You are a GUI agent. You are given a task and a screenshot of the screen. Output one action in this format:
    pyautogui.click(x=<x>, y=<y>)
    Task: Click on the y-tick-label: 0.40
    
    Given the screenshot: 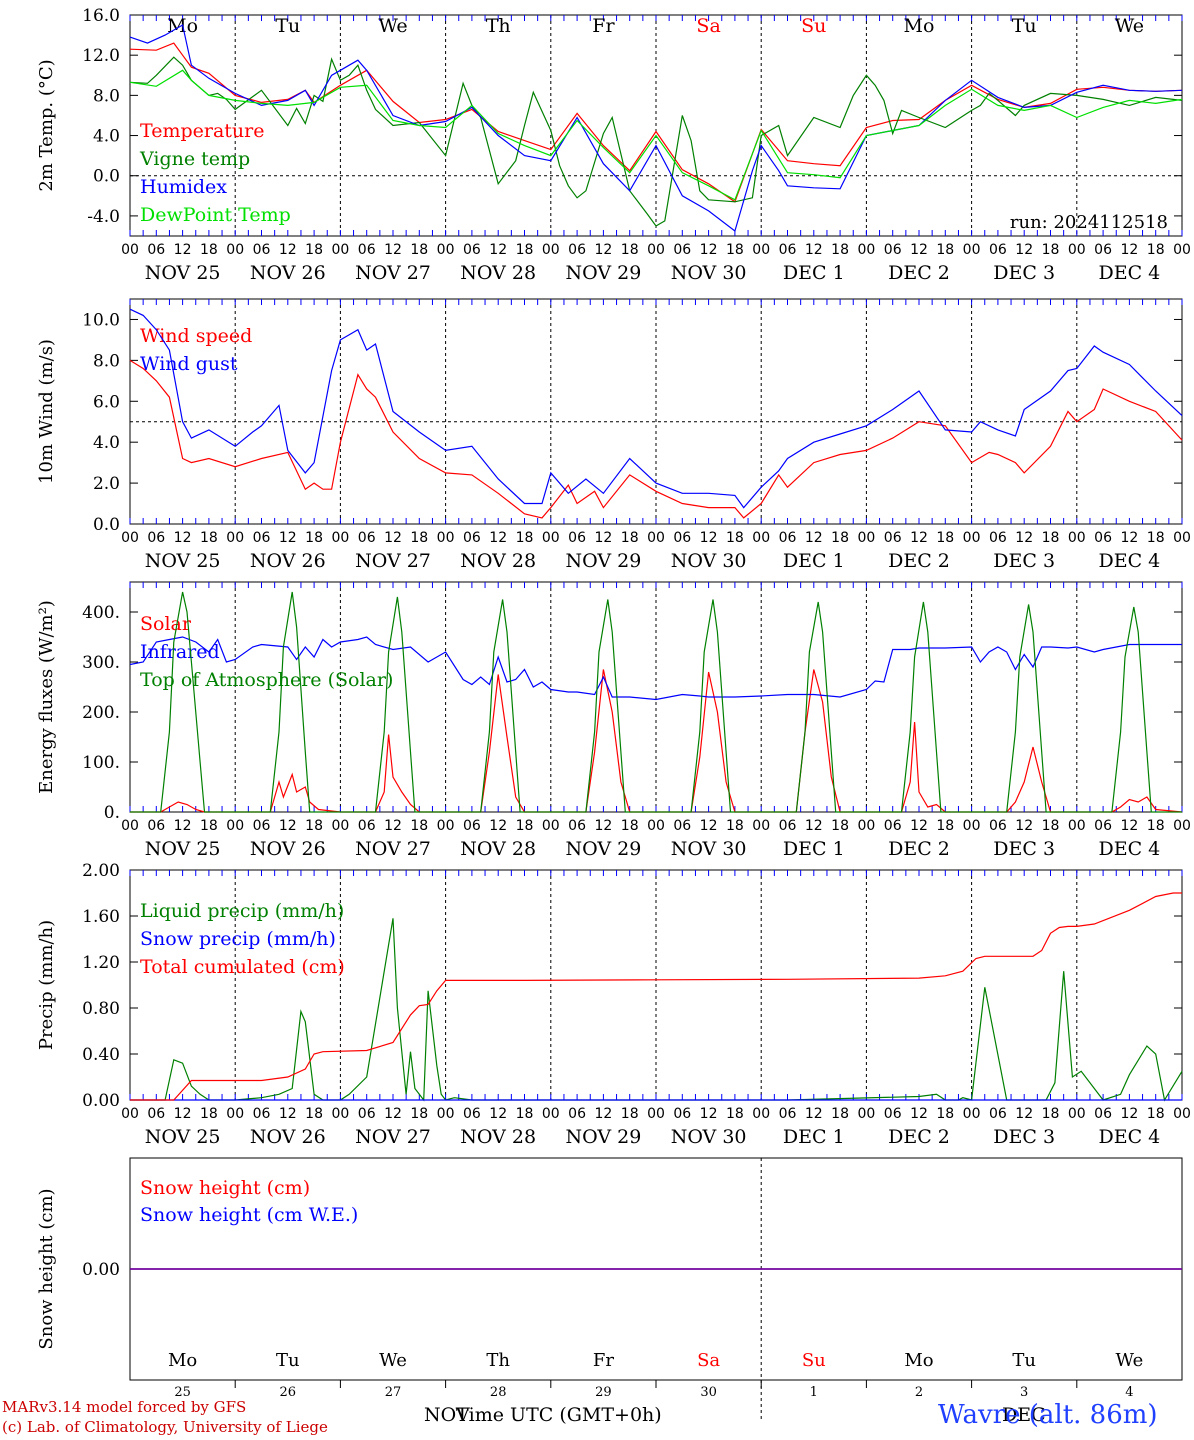 What is the action you would take?
    pyautogui.click(x=101, y=1055)
    